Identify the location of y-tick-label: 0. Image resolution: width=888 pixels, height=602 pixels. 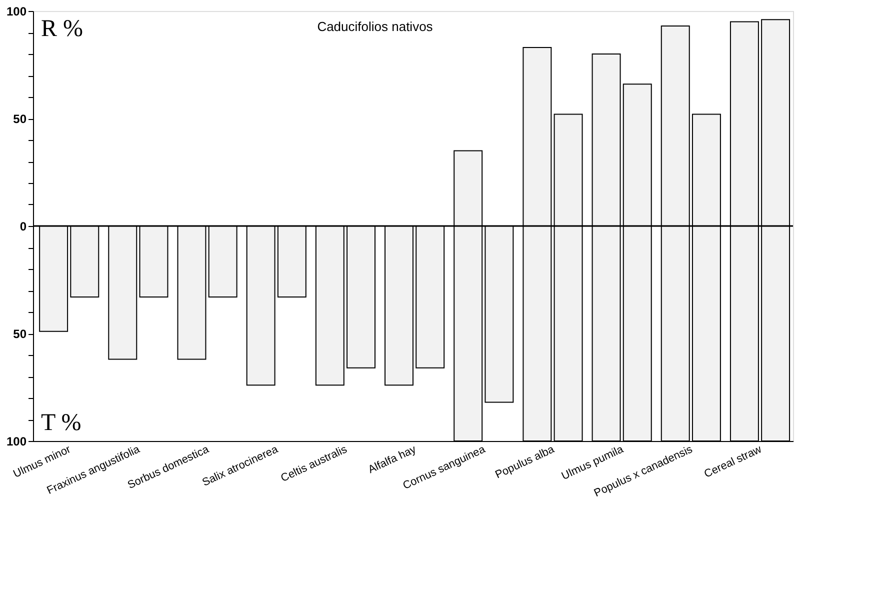
(23, 227).